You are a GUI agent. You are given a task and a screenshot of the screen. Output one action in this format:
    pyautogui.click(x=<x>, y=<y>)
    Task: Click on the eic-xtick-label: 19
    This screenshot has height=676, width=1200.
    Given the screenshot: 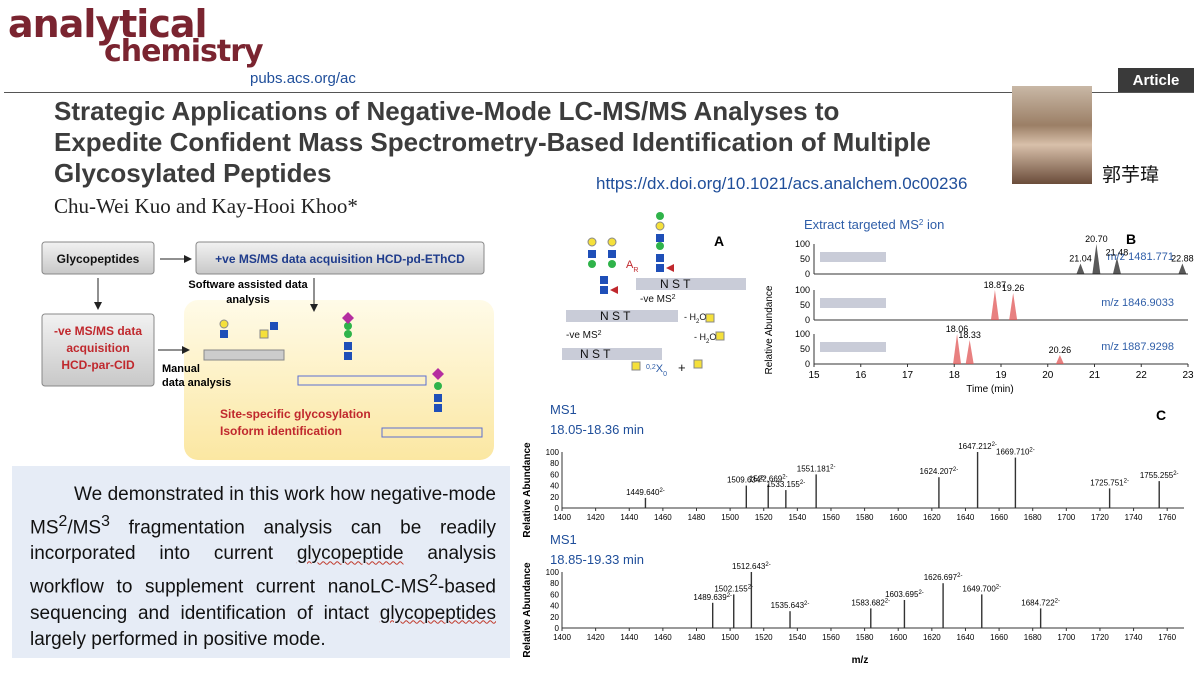 What is the action you would take?
    pyautogui.click(x=1001, y=375)
    